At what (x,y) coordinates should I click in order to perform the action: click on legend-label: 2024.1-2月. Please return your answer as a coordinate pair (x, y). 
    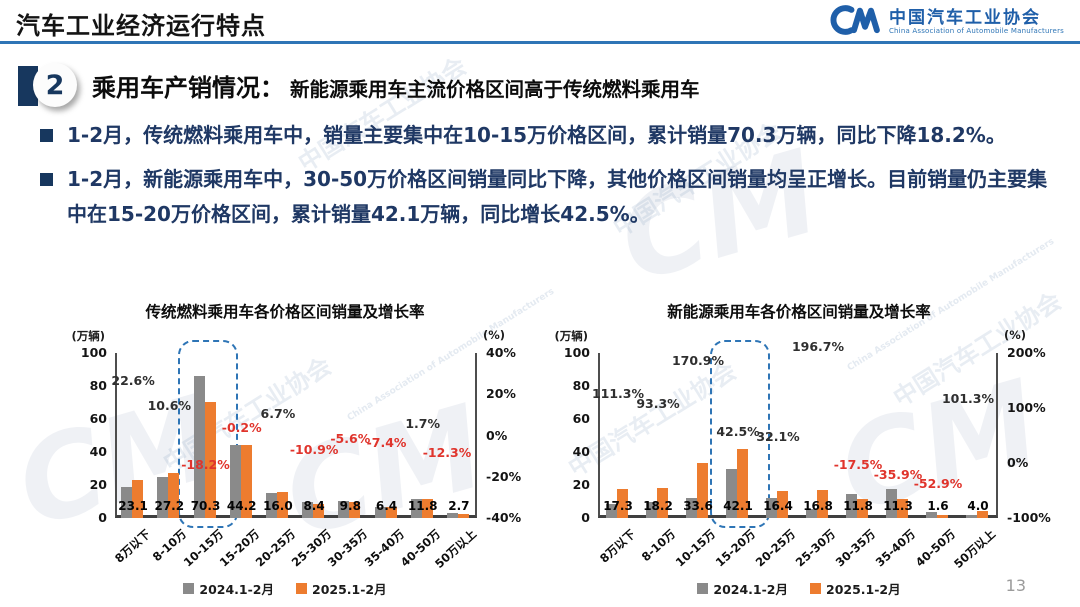
    Looking at the image, I should click on (236, 589).